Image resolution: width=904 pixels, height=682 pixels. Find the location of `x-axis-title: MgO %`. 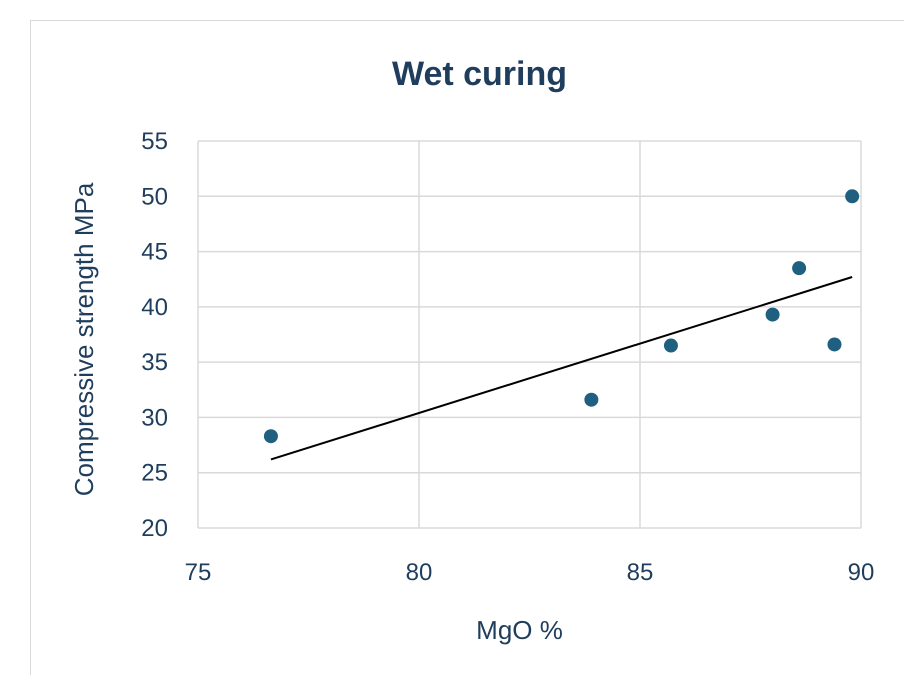

x-axis-title: MgO % is located at coordinates (519, 630).